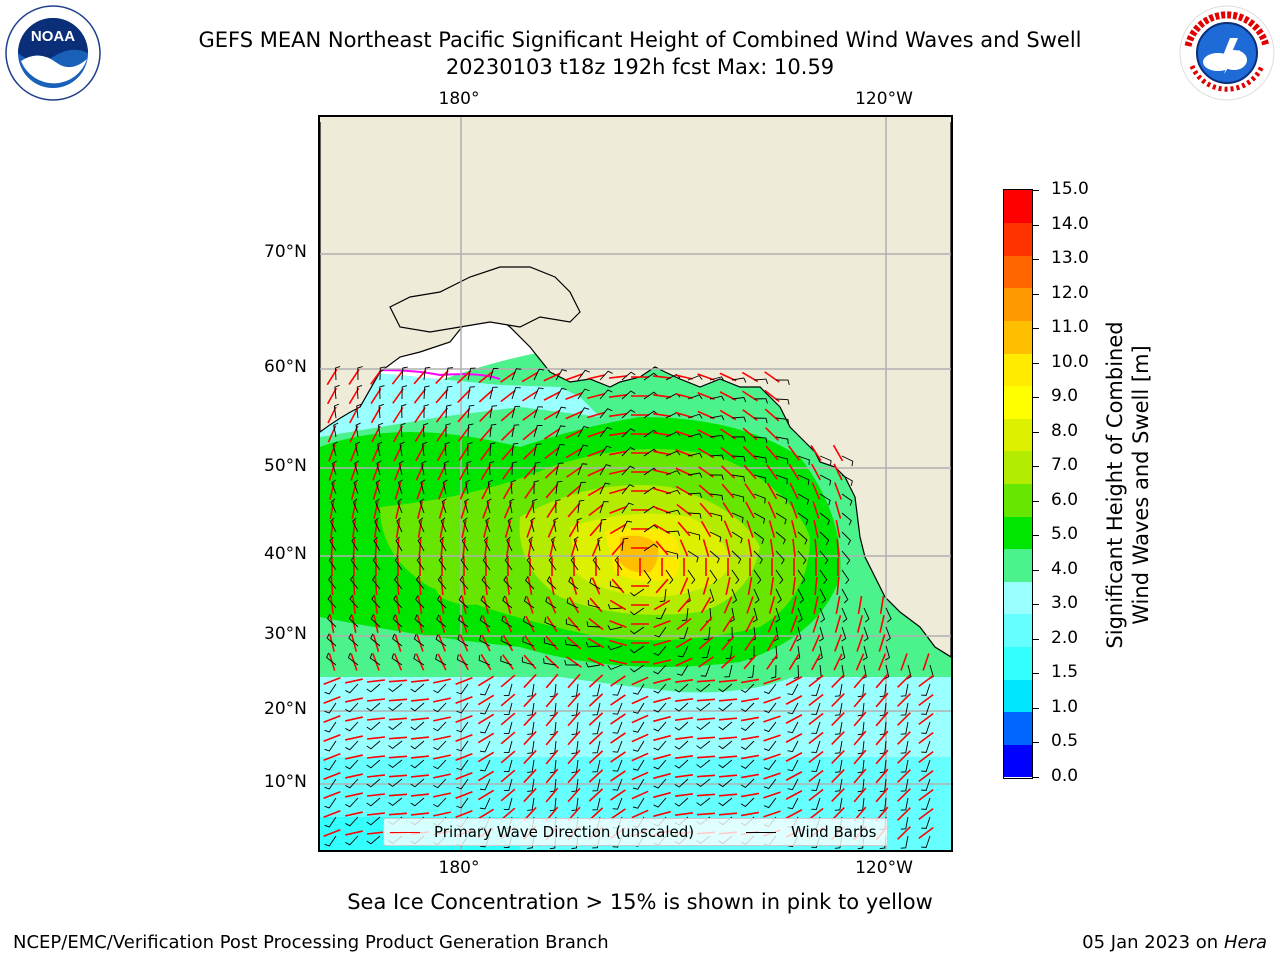  What do you see at coordinates (1065, 396) in the screenshot?
I see `colorbar-tick-label: 9.0` at bounding box center [1065, 396].